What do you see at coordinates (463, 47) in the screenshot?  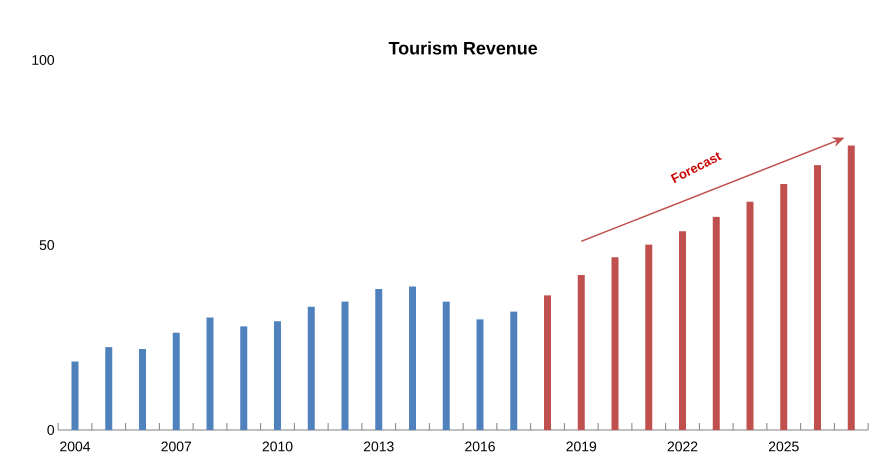 I see `chart-title: Tourism Revenue` at bounding box center [463, 47].